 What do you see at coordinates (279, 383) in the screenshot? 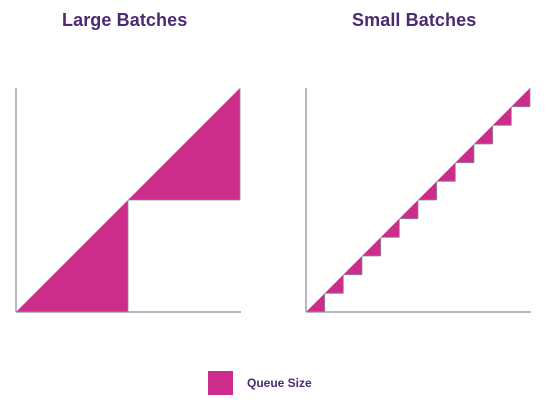
I see `legend-label: Queue Size` at bounding box center [279, 383].